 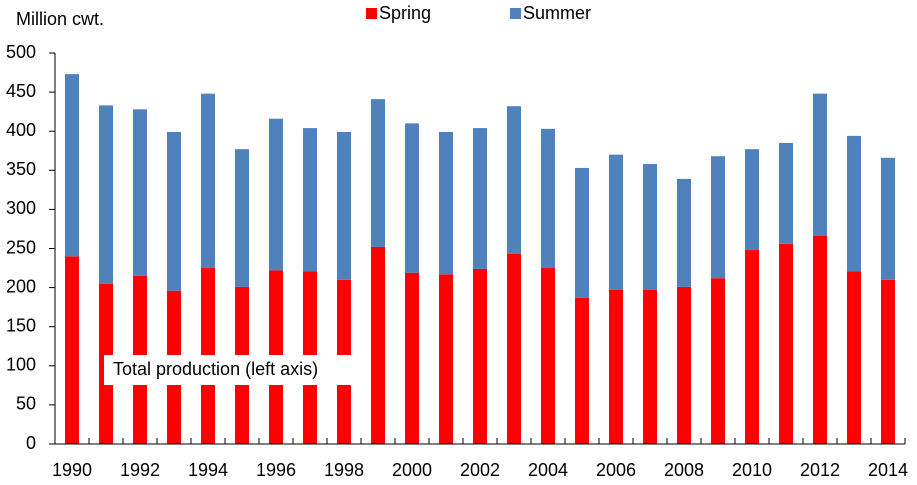 What do you see at coordinates (344, 470) in the screenshot?
I see `x-tick-label: 1998` at bounding box center [344, 470].